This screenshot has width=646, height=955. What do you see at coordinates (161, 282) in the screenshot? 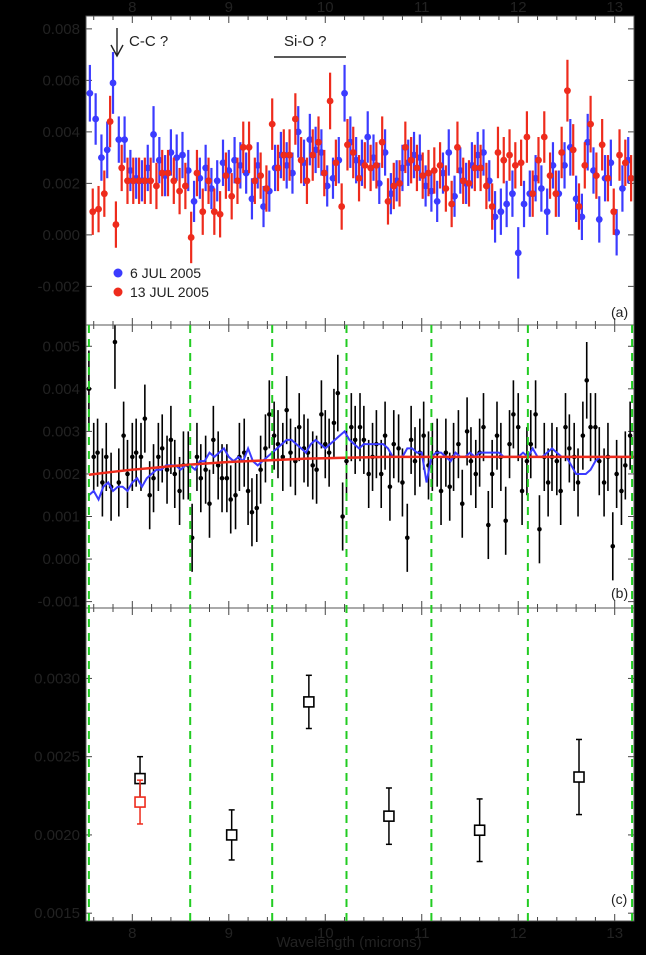
I see `legend: 6 JUL 2005 13 JUL 2005` at bounding box center [161, 282].